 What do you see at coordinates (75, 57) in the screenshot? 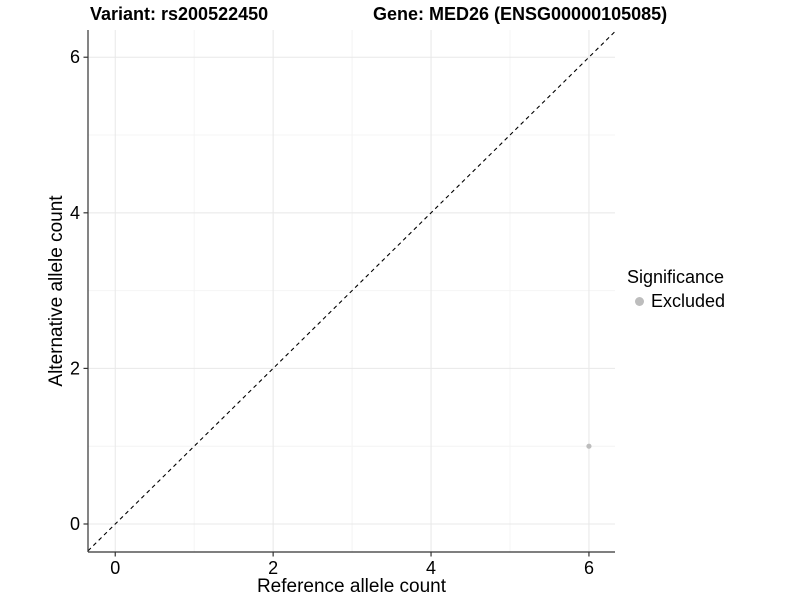
I see `y-tick-label: 6` at bounding box center [75, 57].